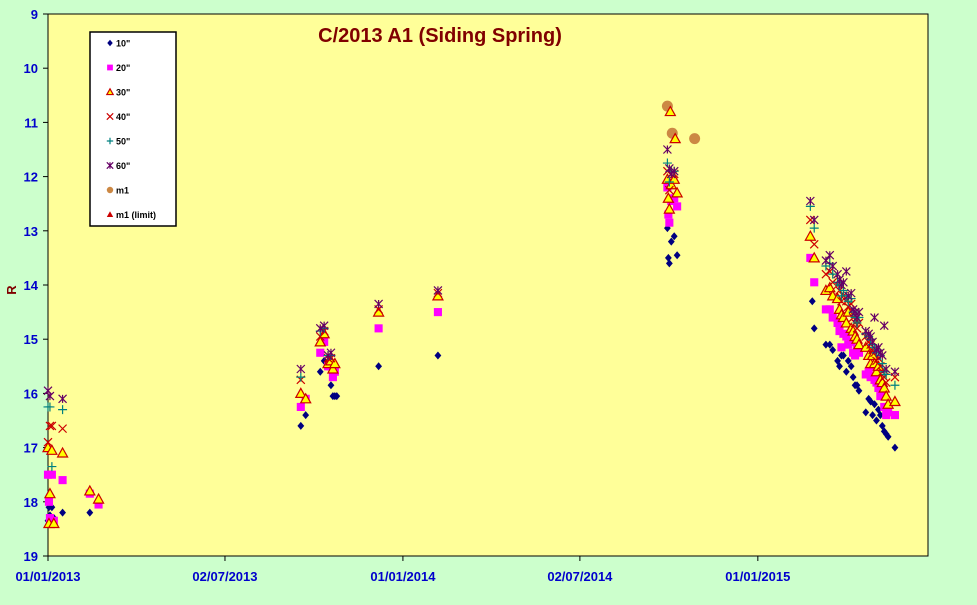 This screenshot has height=605, width=977. What do you see at coordinates (122, 191) in the screenshot?
I see `legend-label: m1` at bounding box center [122, 191].